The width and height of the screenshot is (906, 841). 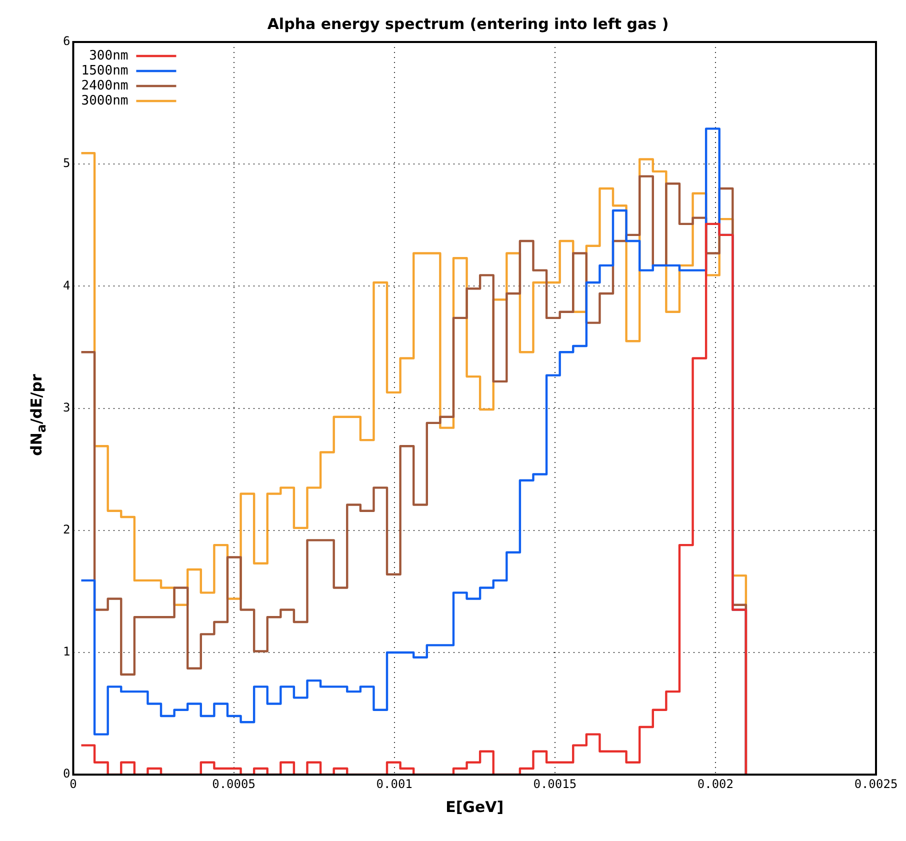 I want to click on y-tick-label: 3, so click(x=66, y=407).